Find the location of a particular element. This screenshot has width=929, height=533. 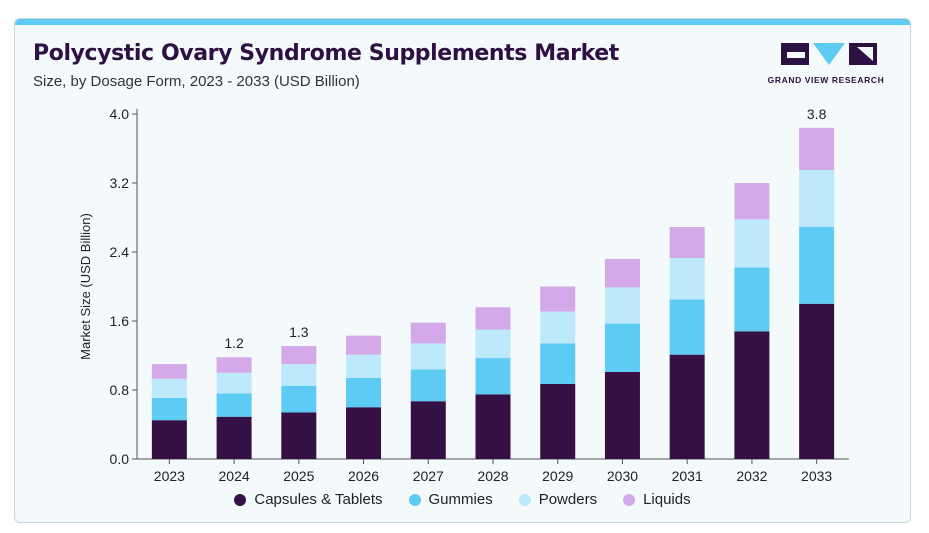

logo-mark-icon is located at coordinates (829, 54).